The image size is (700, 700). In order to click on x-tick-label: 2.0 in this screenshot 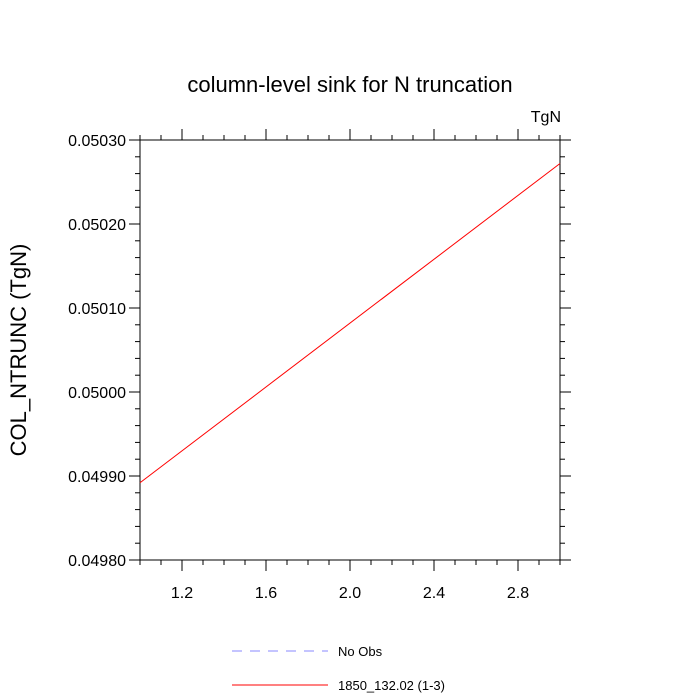, I will do `click(350, 593)`.